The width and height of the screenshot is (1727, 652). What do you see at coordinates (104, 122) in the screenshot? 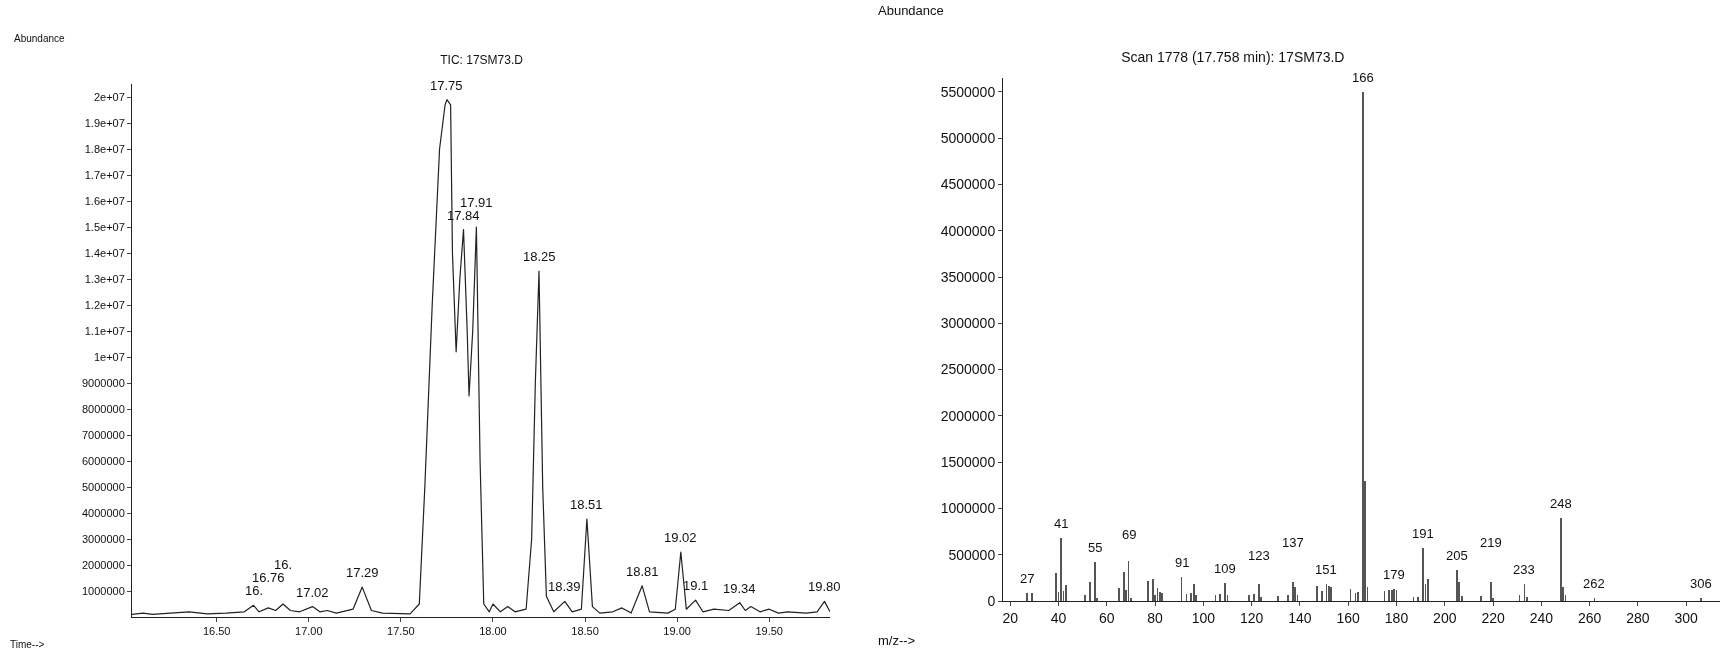
I see `y-tick-label: 1.9e+07` at bounding box center [104, 122].